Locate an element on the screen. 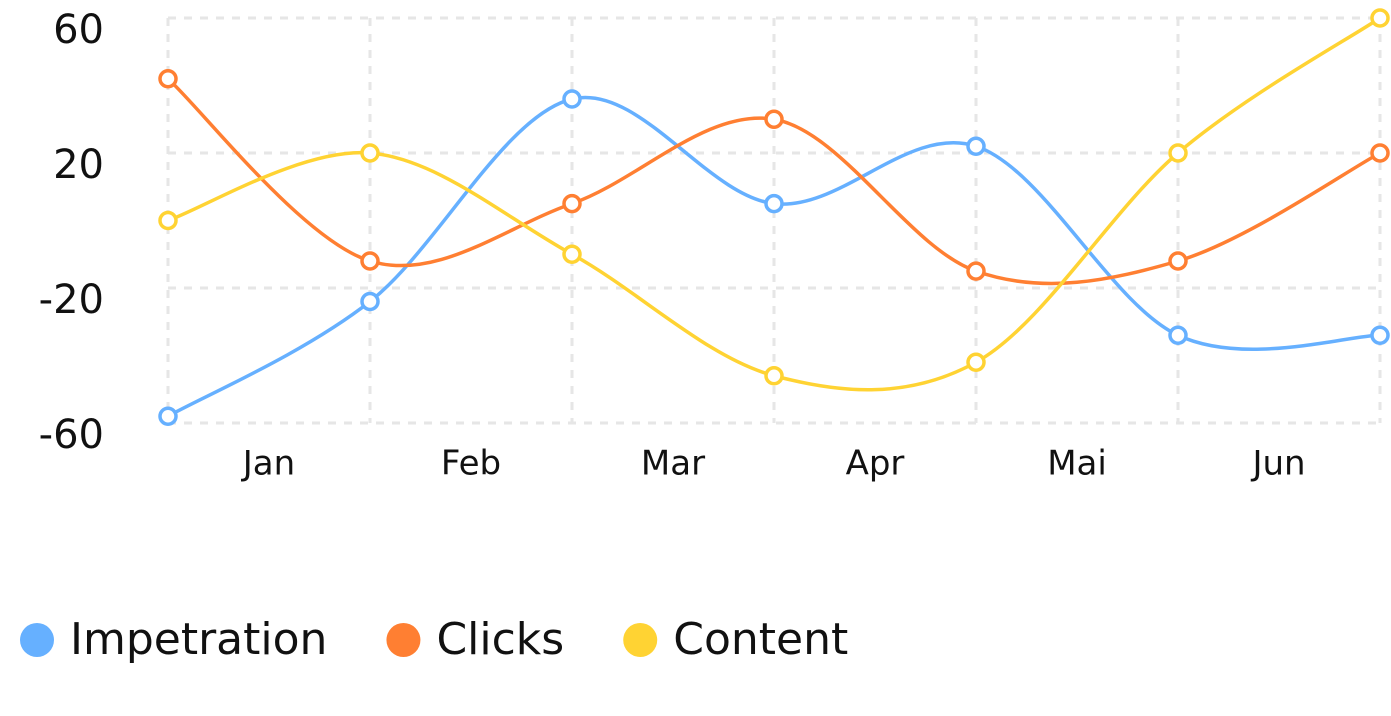 The height and width of the screenshot is (716, 1391). legend-label: Content is located at coordinates (760, 639).